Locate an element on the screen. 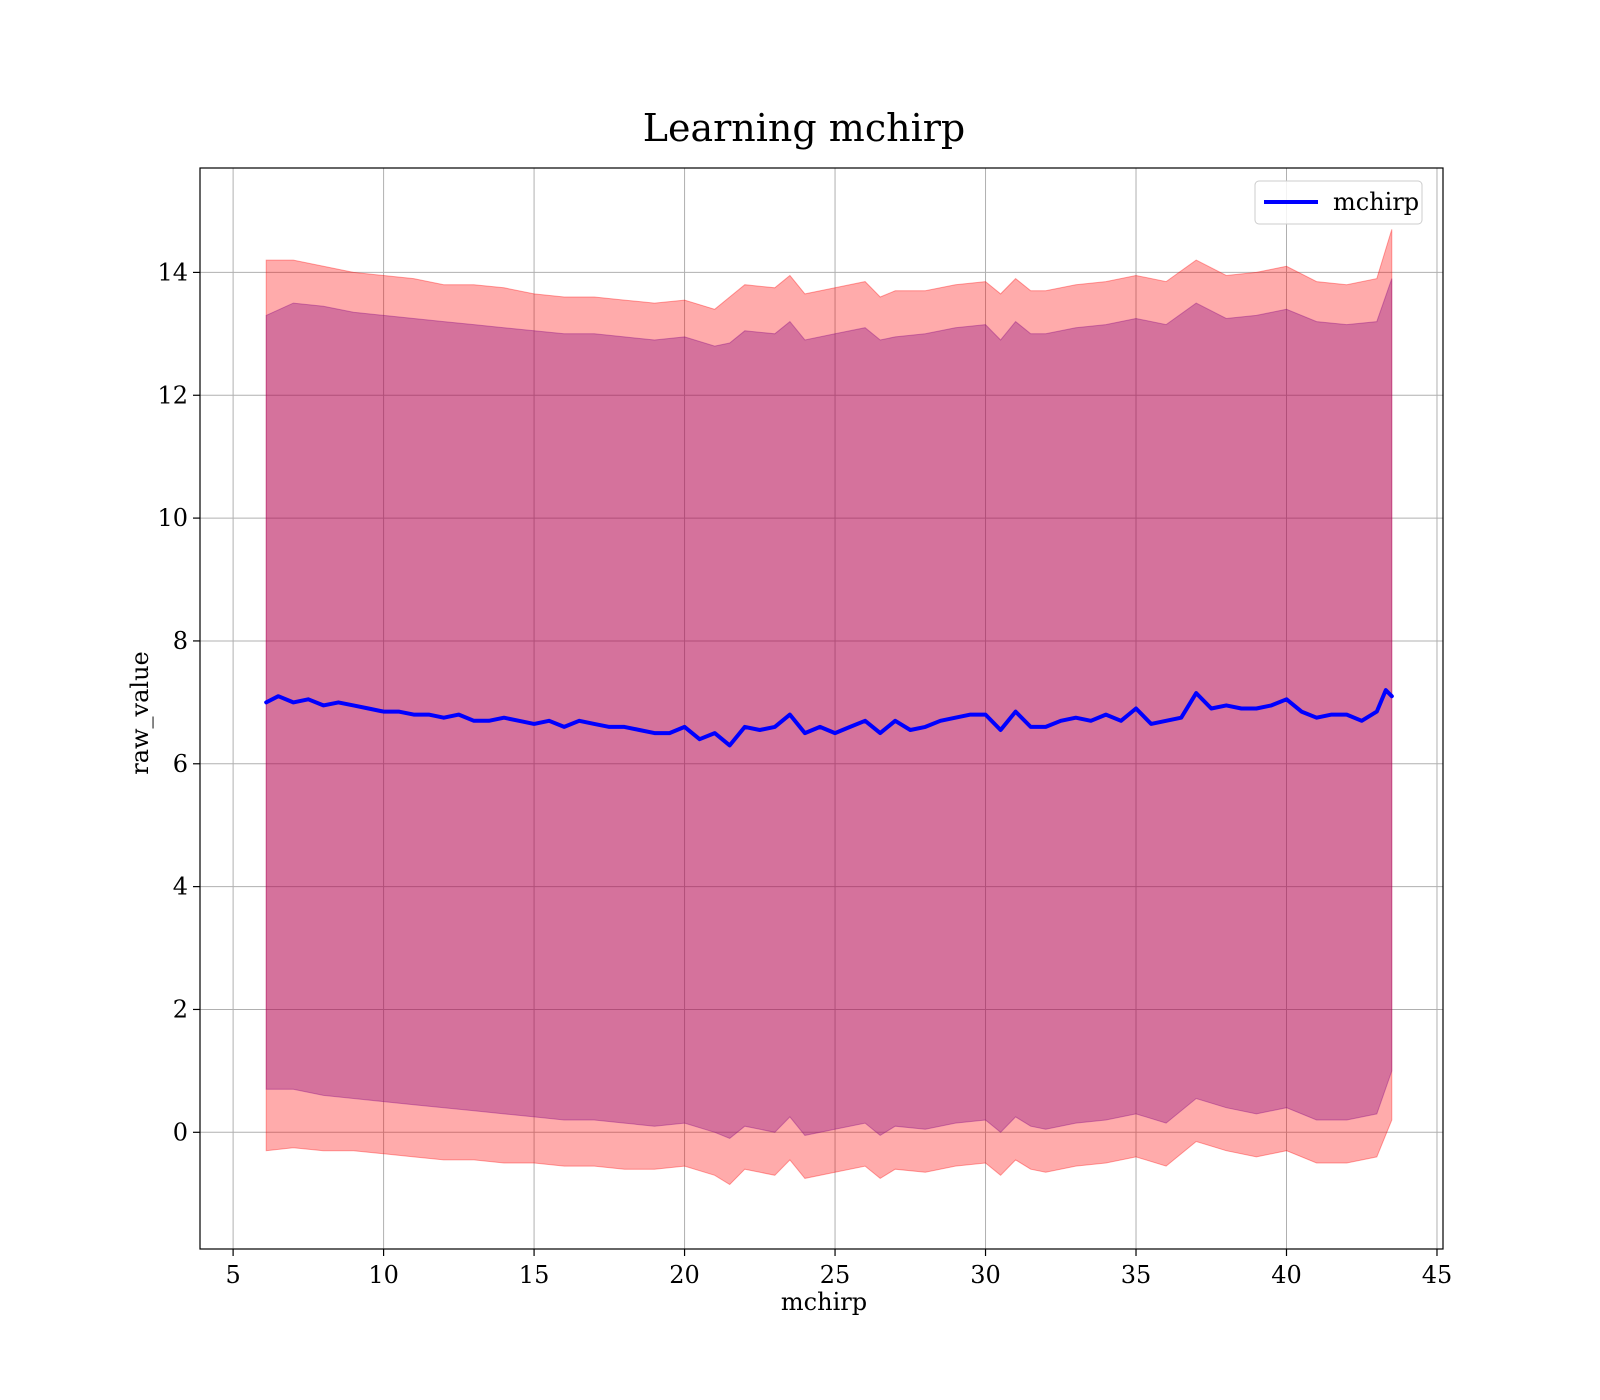 This screenshot has height=1400, width=1600. y-tick-label: 4 is located at coordinates (180, 887).